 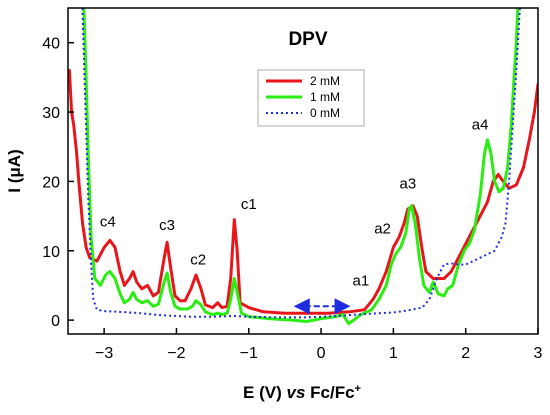 I want to click on legend-label: 0 mM, so click(x=325, y=113).